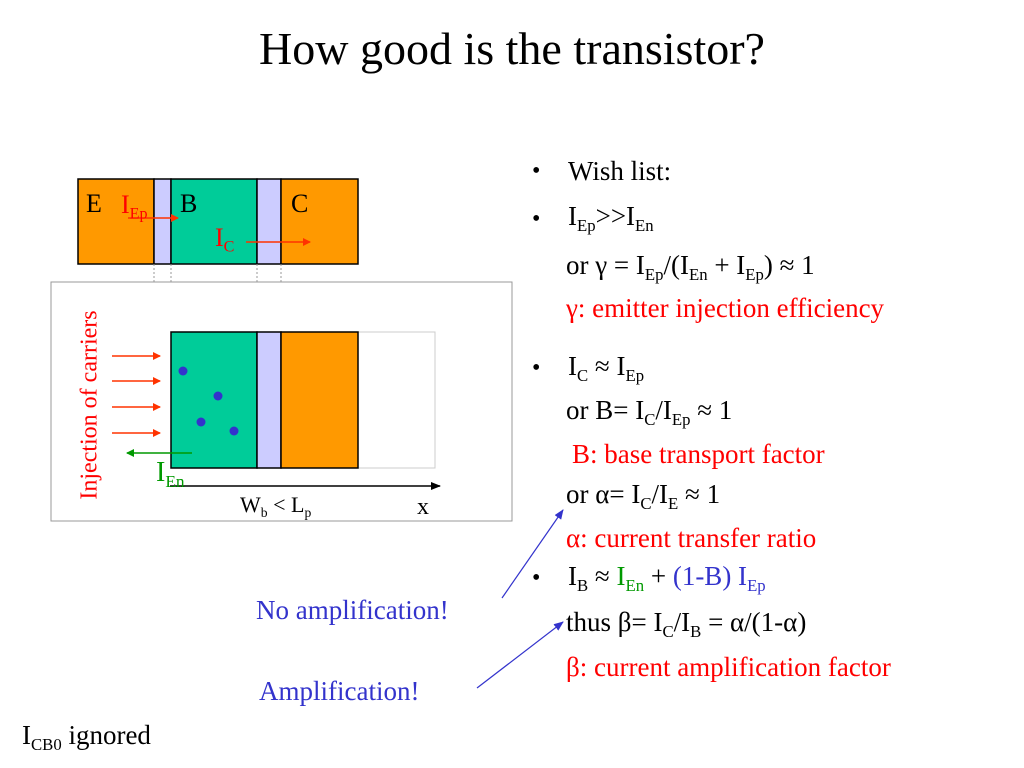  What do you see at coordinates (269, 221) in the screenshot?
I see `base-collector-junction` at bounding box center [269, 221].